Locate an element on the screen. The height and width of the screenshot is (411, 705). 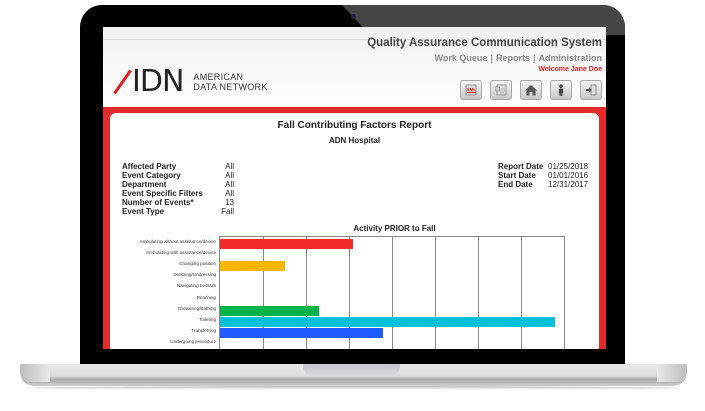
bar-chart is located at coordinates (392, 292).